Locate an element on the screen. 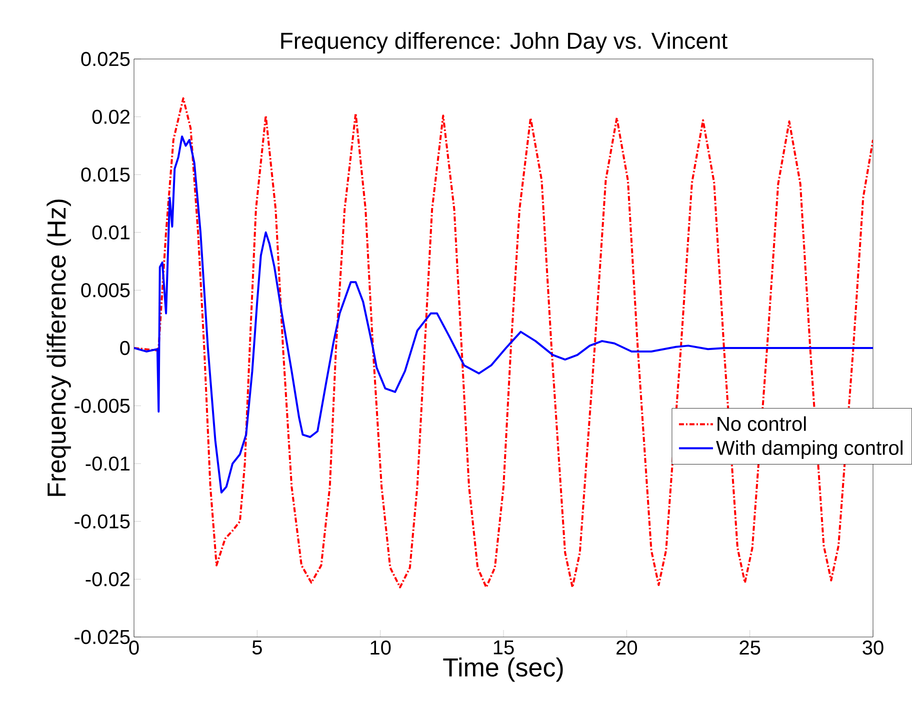 Image resolution: width=912 pixels, height=715 pixels. y-tick-label: 0 is located at coordinates (125, 348).